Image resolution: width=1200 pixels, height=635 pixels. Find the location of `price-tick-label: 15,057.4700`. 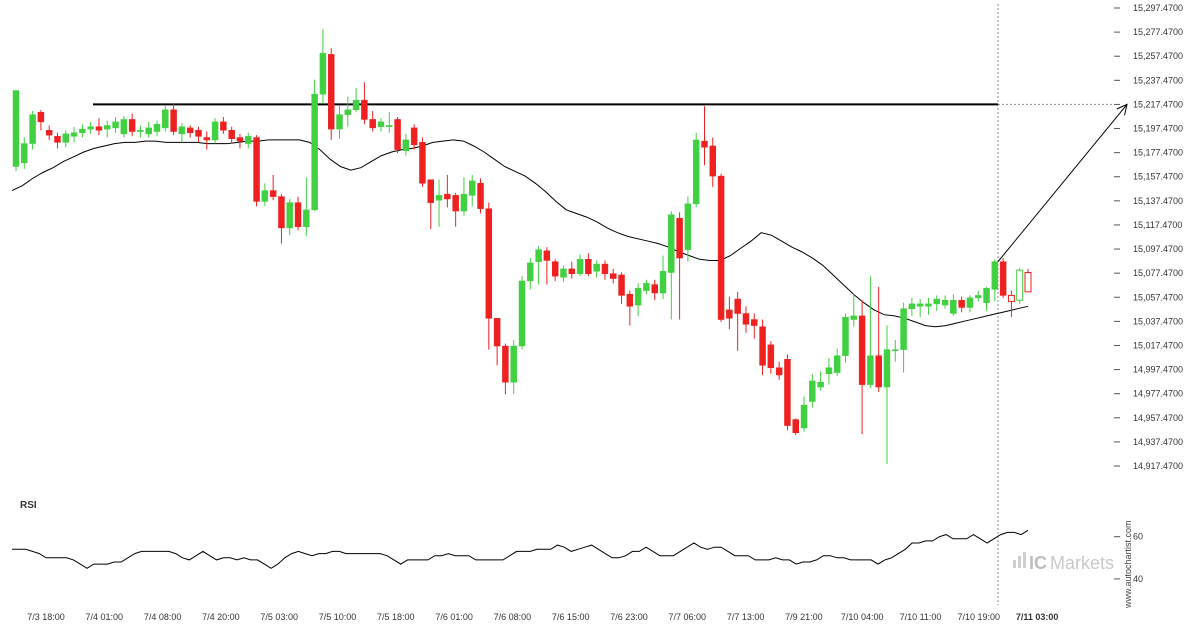

price-tick-label: 15,057.4700 is located at coordinates (1158, 297).